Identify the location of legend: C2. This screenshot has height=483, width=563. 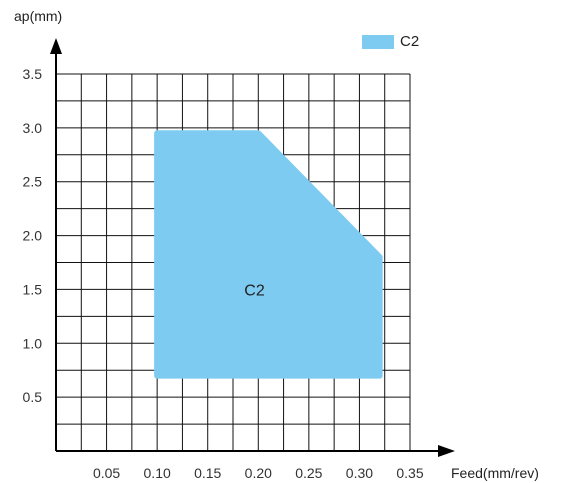
(390, 41).